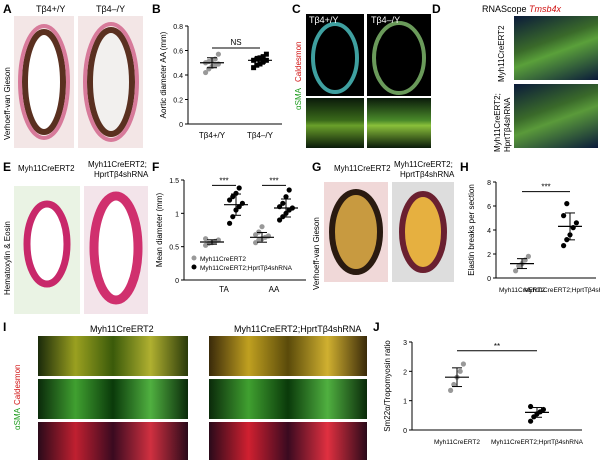 The height and width of the screenshot is (463, 600). Describe the element at coordinates (489, 207) in the screenshot. I see `h-ytick-label-3: 6` at that location.